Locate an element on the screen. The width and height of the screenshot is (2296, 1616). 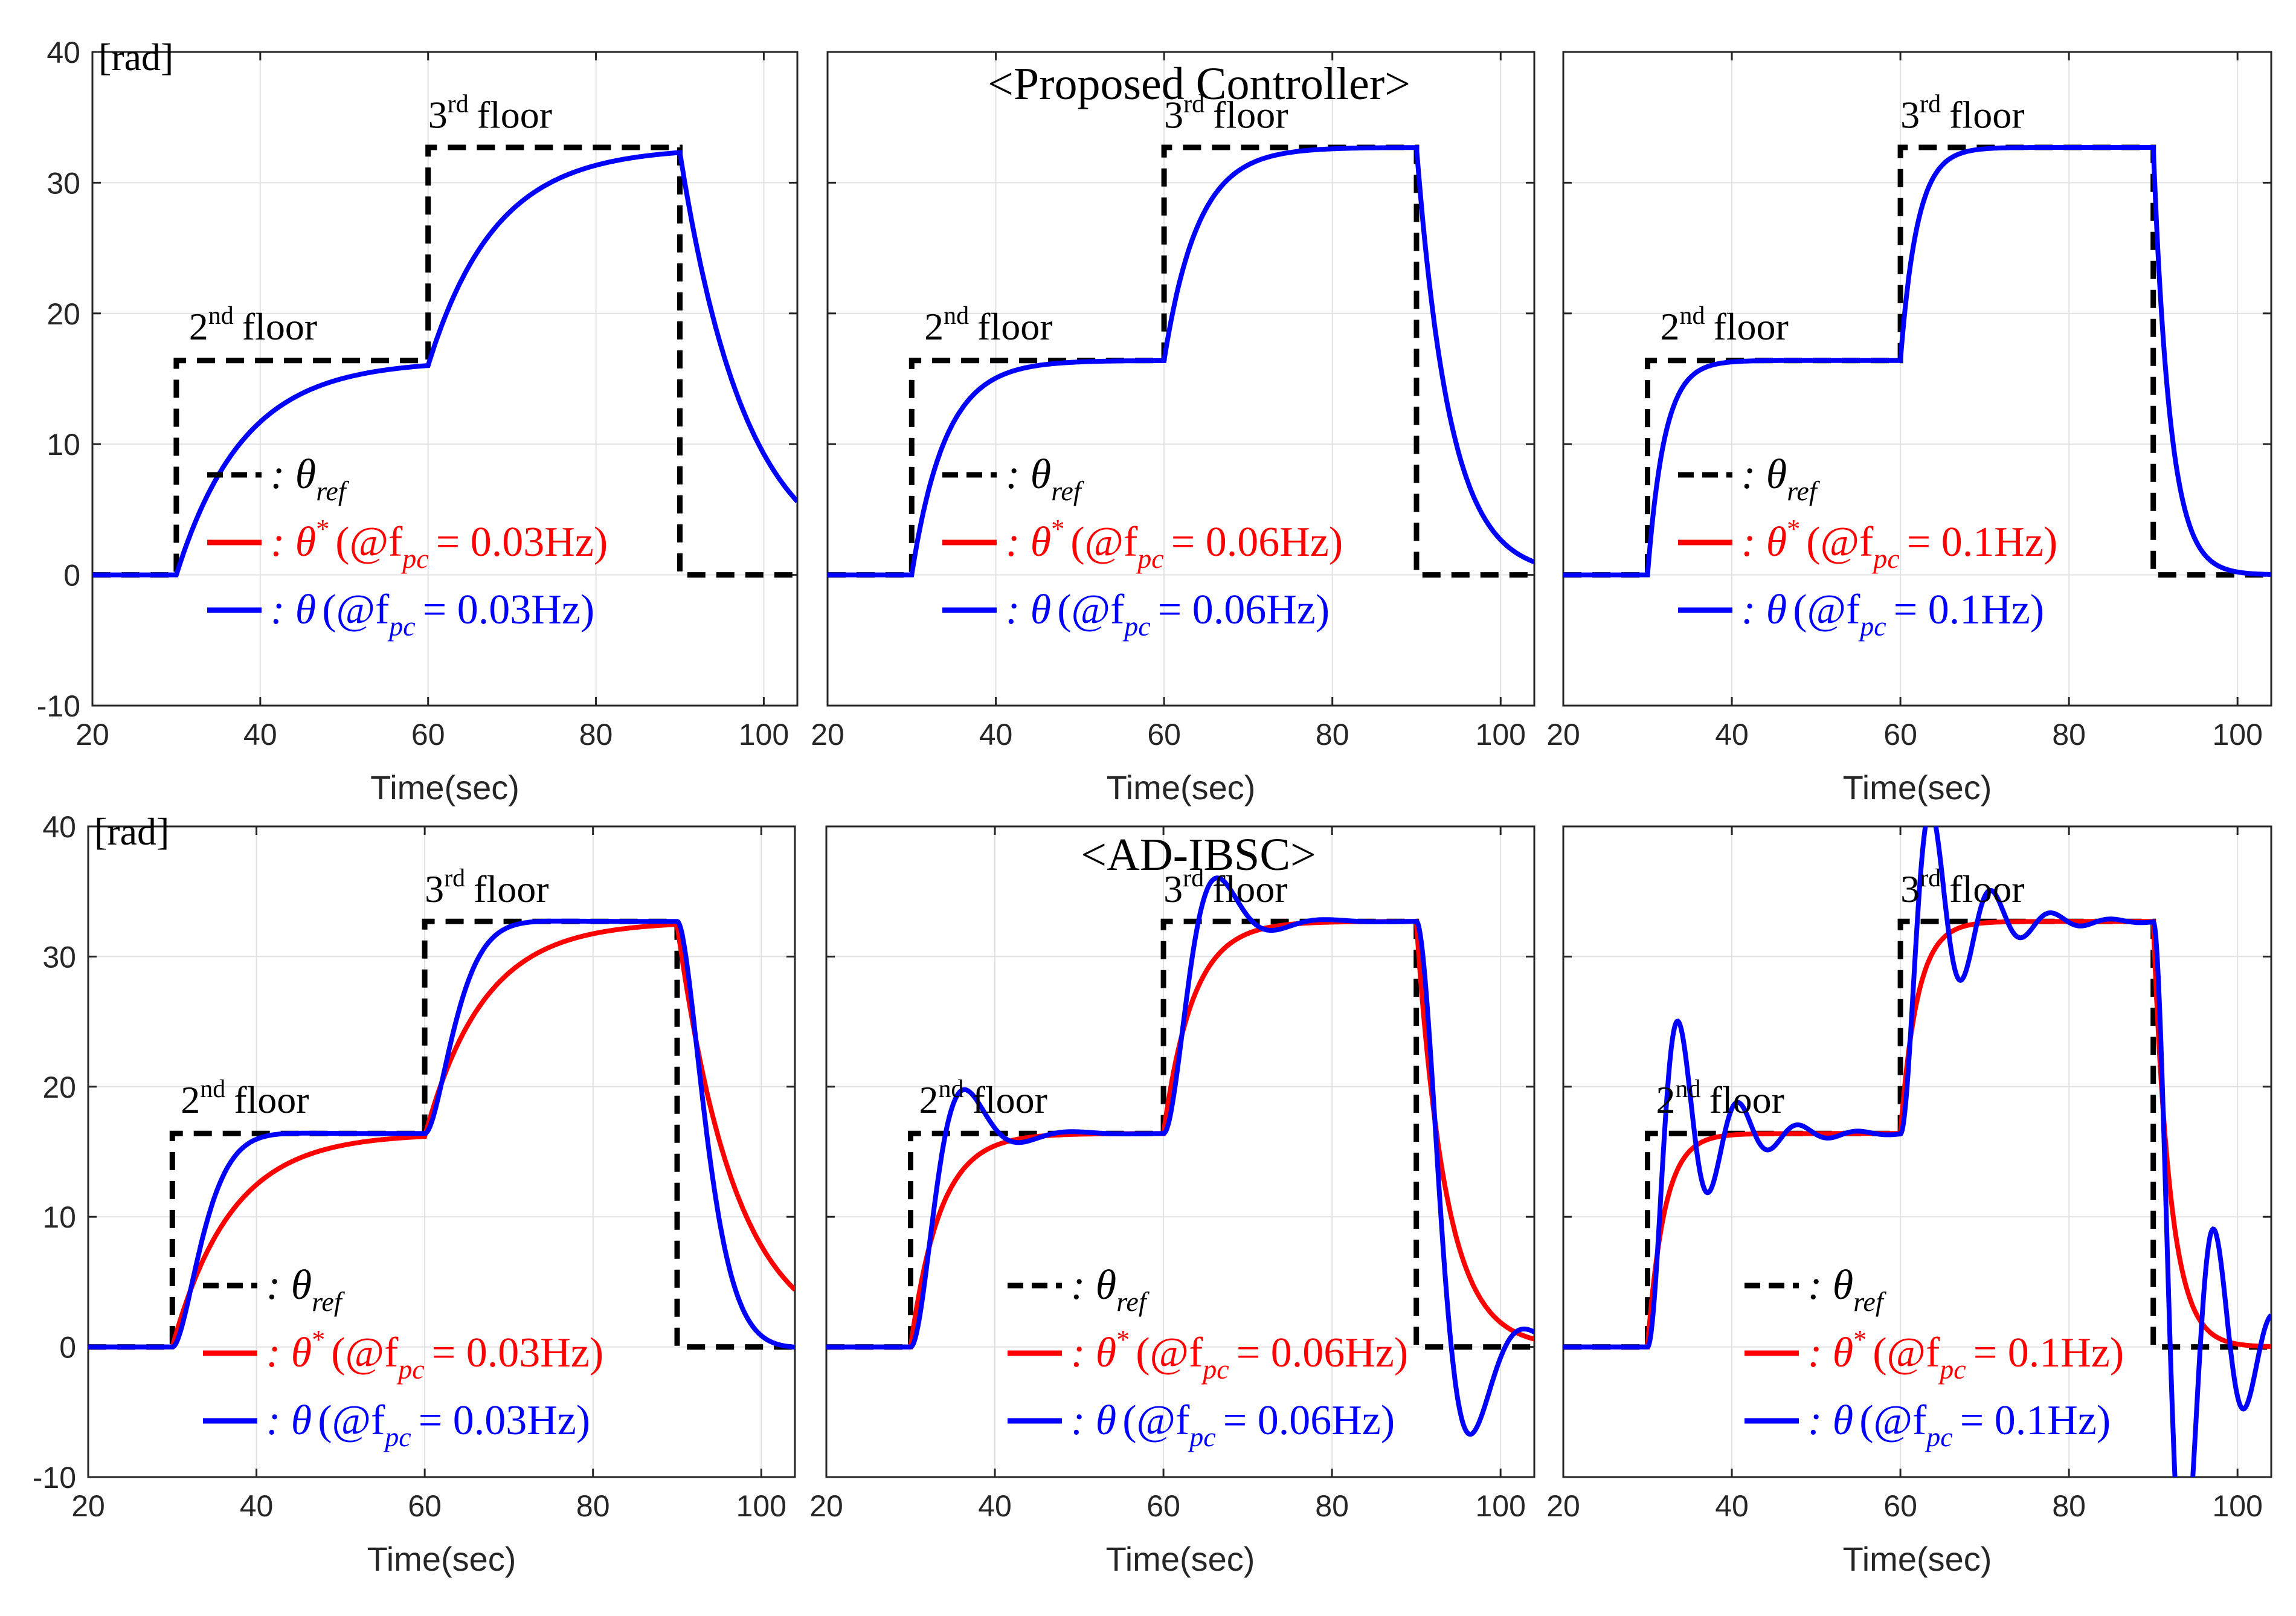
legend-label-model: : θ* (@fpc = 0.06Hz) is located at coordinates (1239, 1355).